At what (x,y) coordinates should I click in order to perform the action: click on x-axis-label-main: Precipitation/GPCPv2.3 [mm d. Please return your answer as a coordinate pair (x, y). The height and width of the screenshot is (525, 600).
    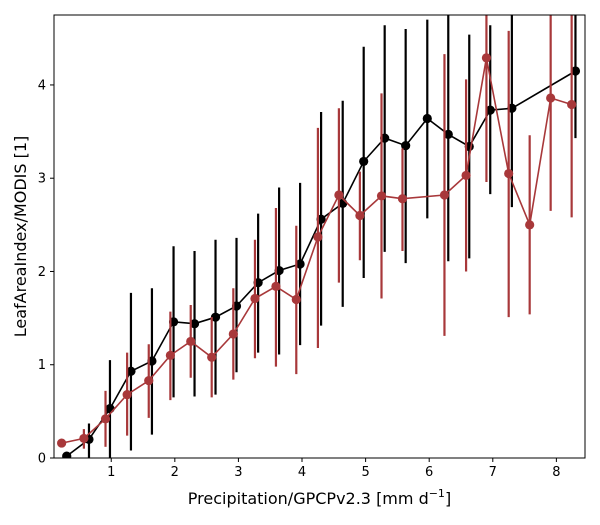
    Looking at the image, I should click on (308, 498).